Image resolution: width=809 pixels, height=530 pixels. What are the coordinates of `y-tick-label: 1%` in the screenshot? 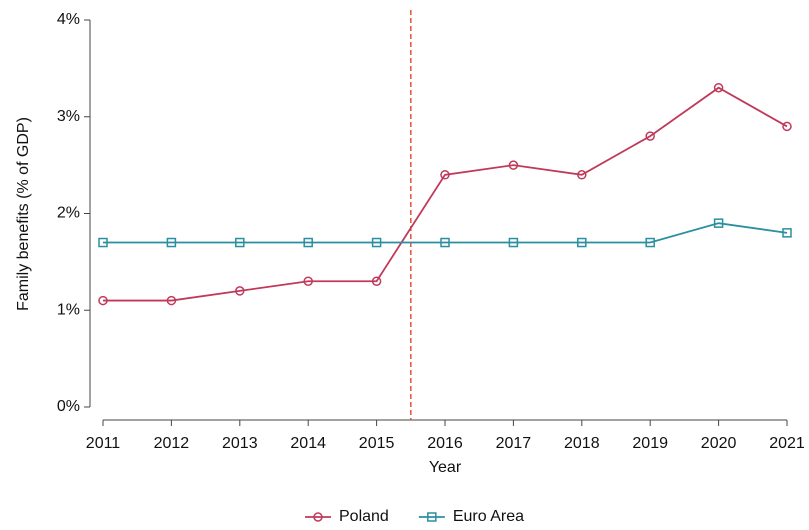 It's located at (68, 309).